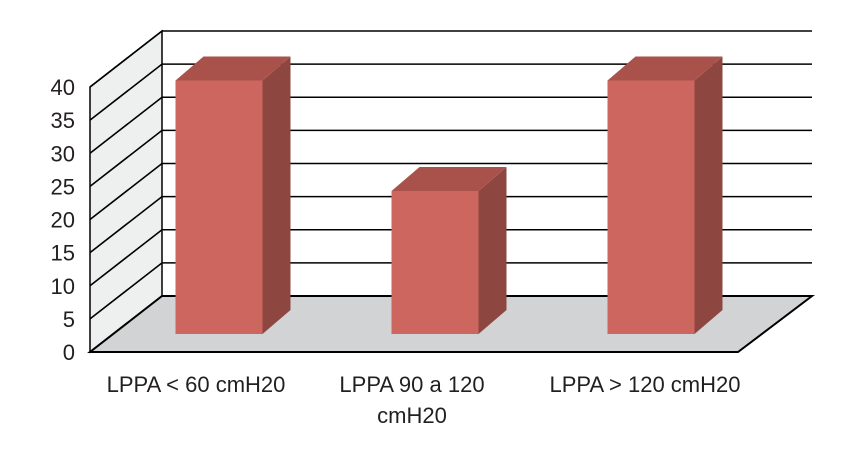 The width and height of the screenshot is (862, 450). I want to click on x-category-line: LPPA < 60 cmH20, so click(196, 384).